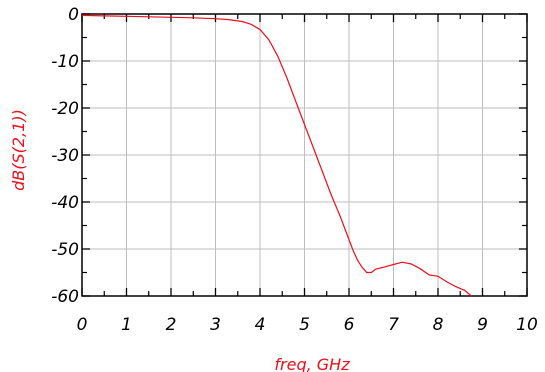 This screenshot has width=545, height=372. I want to click on x-tick-labels: 0 1 2 3 4 5 6 7 8 9 10, so click(307, 325).